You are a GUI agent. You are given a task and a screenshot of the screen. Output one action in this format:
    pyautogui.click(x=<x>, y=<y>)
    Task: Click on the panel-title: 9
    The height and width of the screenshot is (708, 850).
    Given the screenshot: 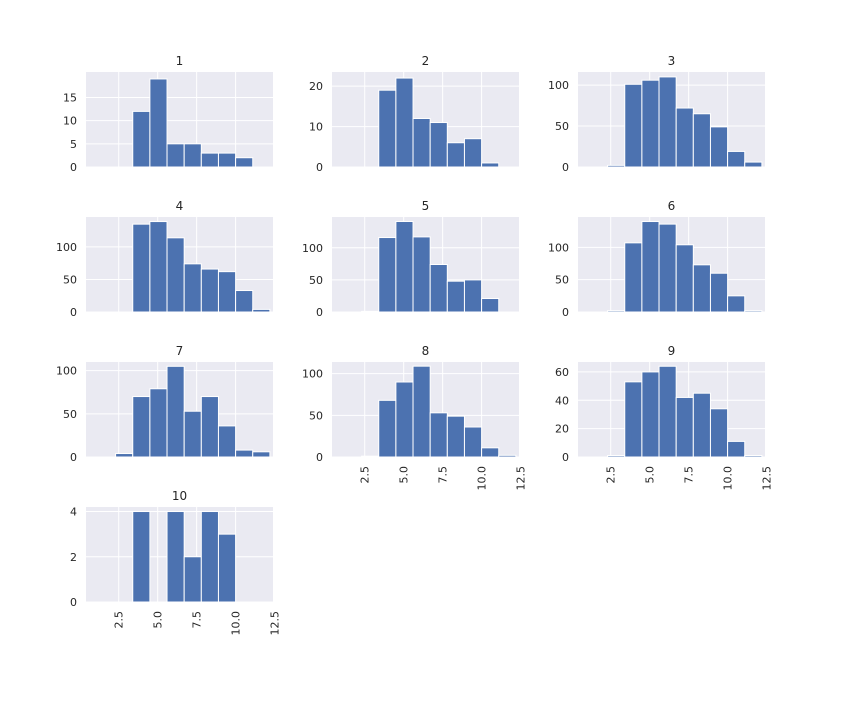 What is the action you would take?
    pyautogui.click(x=672, y=351)
    